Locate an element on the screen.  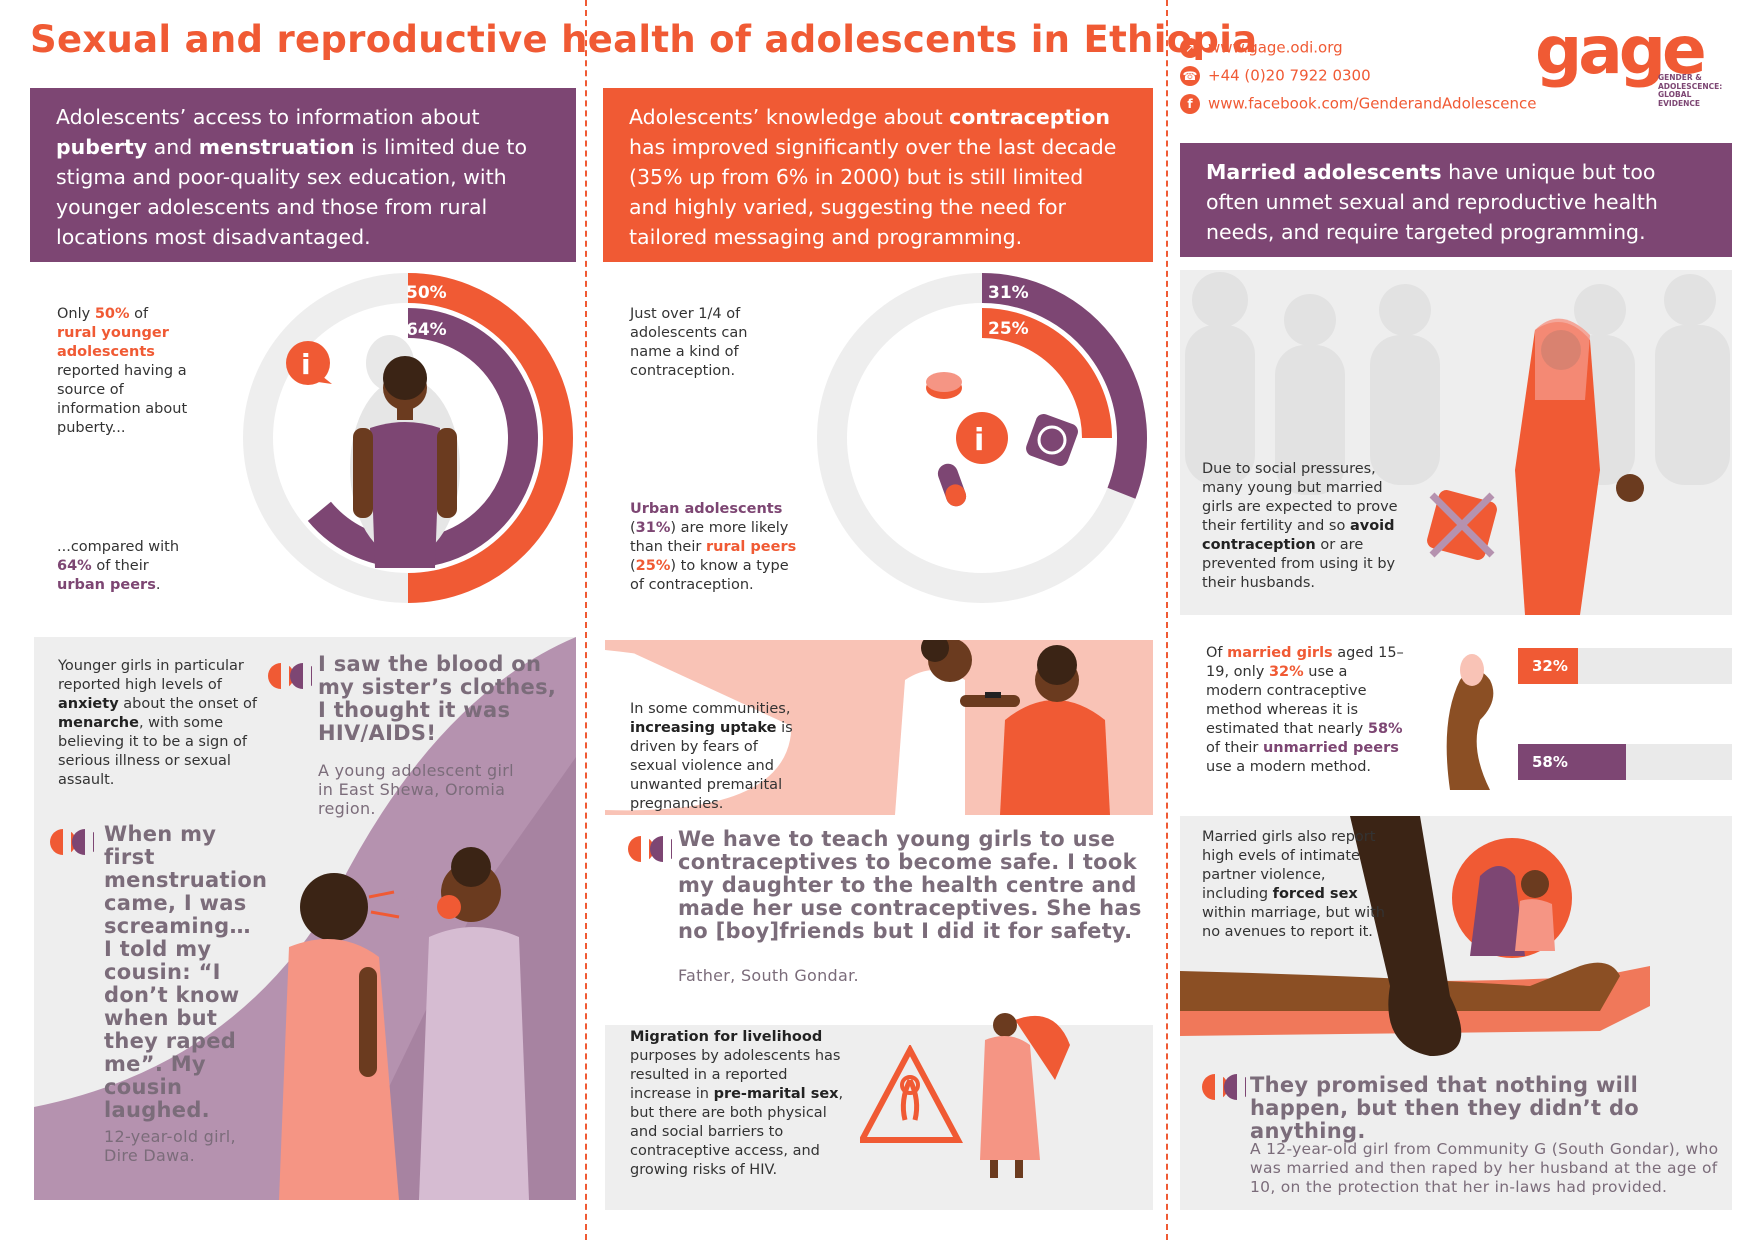
ring-outer-label: 31% is located at coordinates (1008, 293).